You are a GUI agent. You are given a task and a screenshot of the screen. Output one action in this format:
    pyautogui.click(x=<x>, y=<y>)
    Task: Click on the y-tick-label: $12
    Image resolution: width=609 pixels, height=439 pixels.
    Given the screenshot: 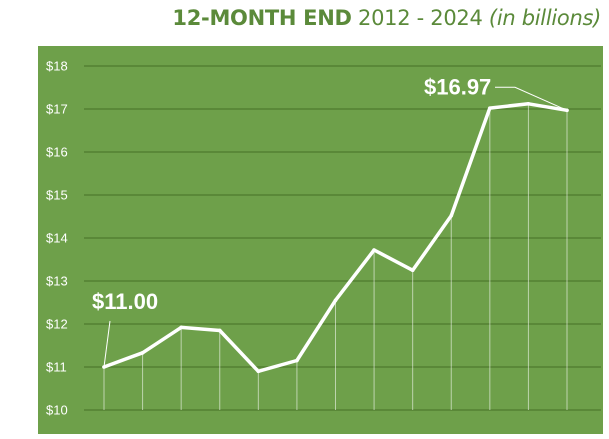 What is the action you would take?
    pyautogui.click(x=57, y=324)
    